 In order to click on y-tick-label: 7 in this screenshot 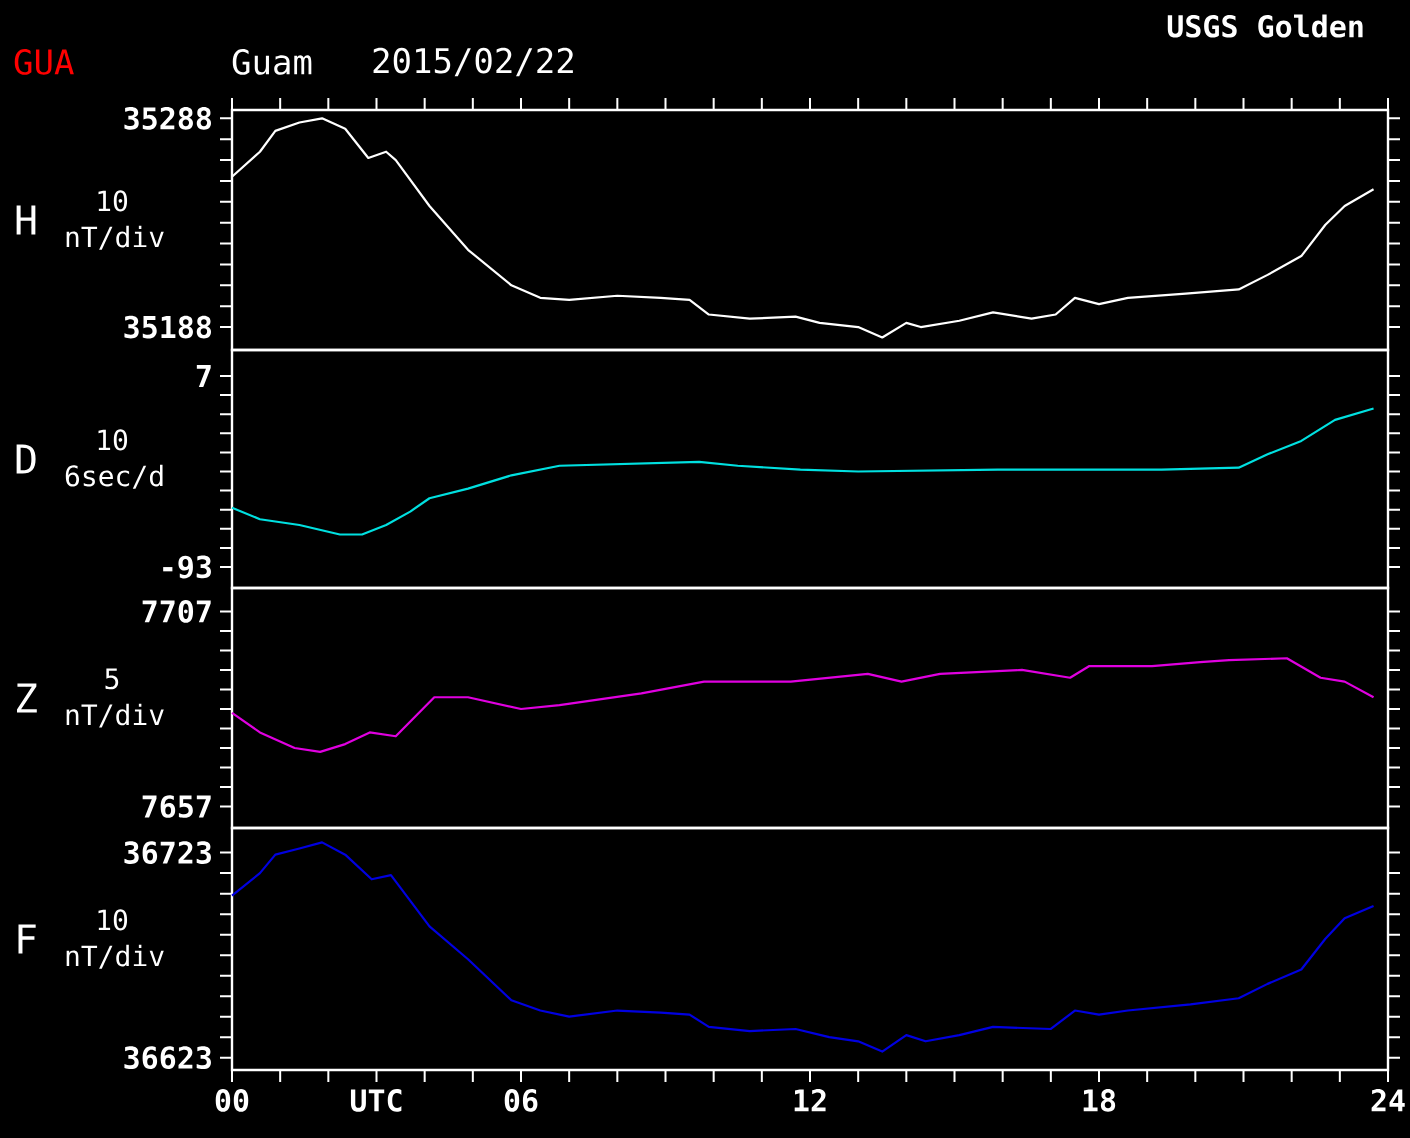, I will do `click(203, 376)`.